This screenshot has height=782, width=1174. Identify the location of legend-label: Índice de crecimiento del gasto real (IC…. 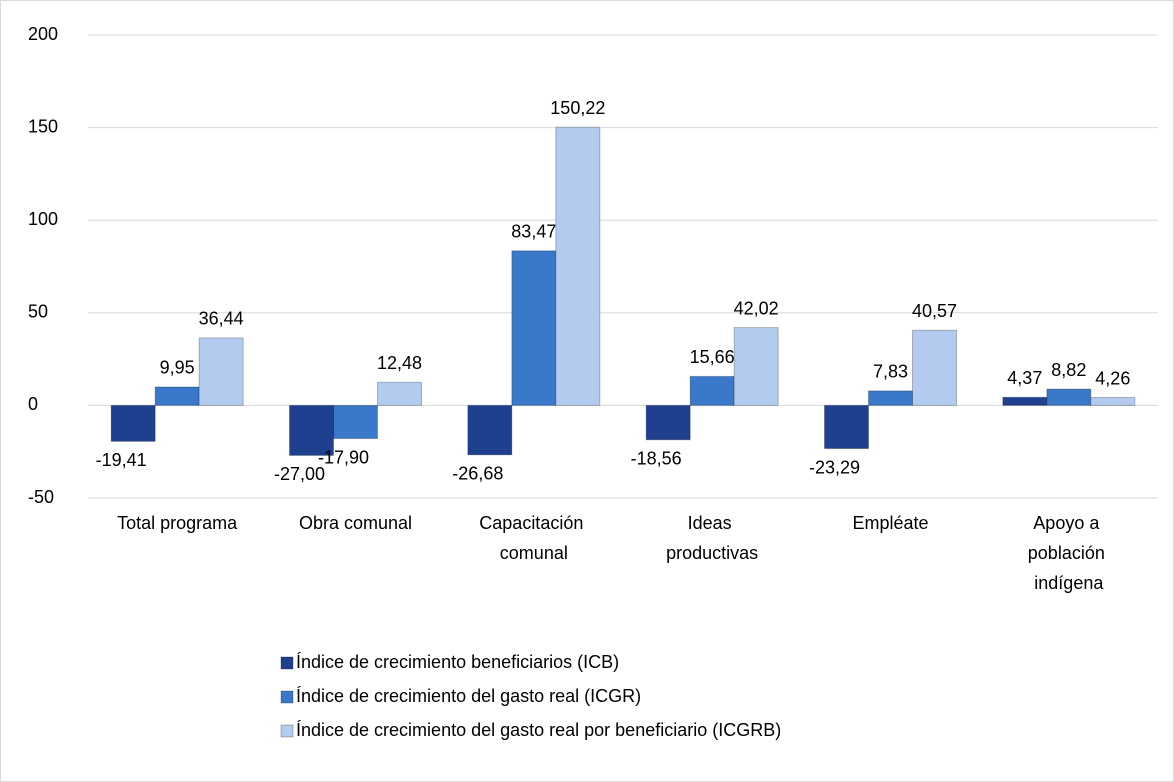
(468, 696).